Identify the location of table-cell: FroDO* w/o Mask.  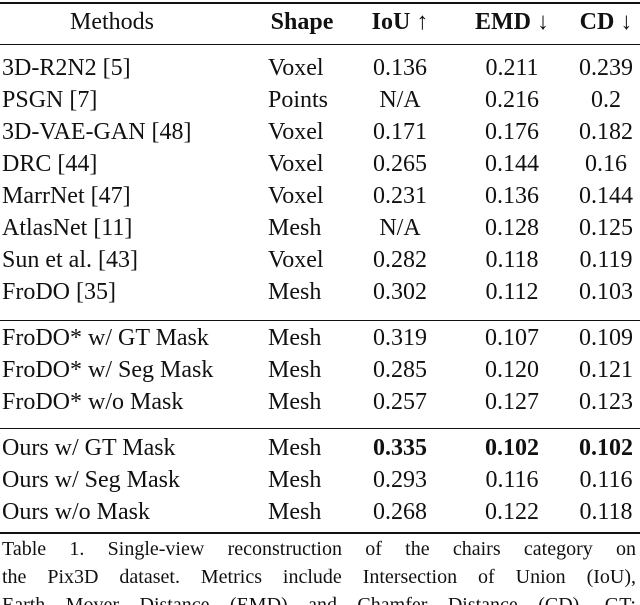
(93, 402).